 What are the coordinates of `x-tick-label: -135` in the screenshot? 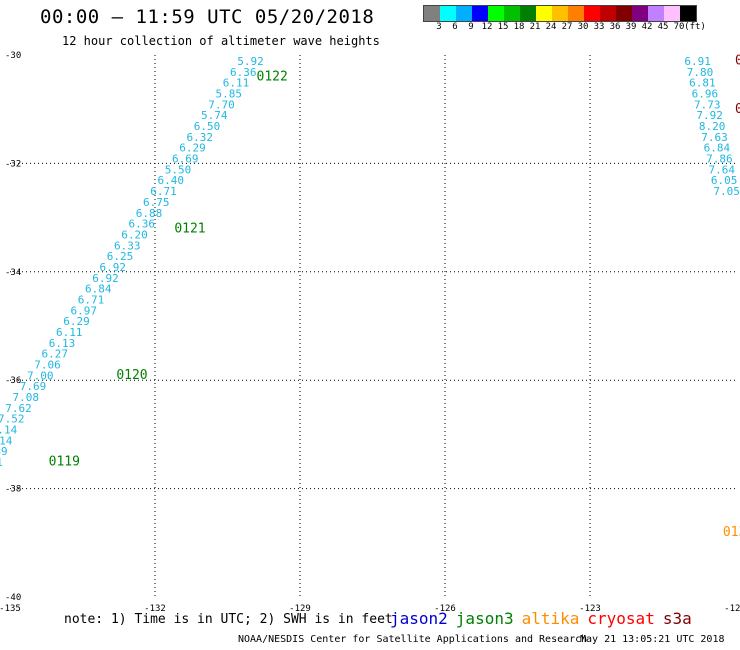 It's located at (10, 609).